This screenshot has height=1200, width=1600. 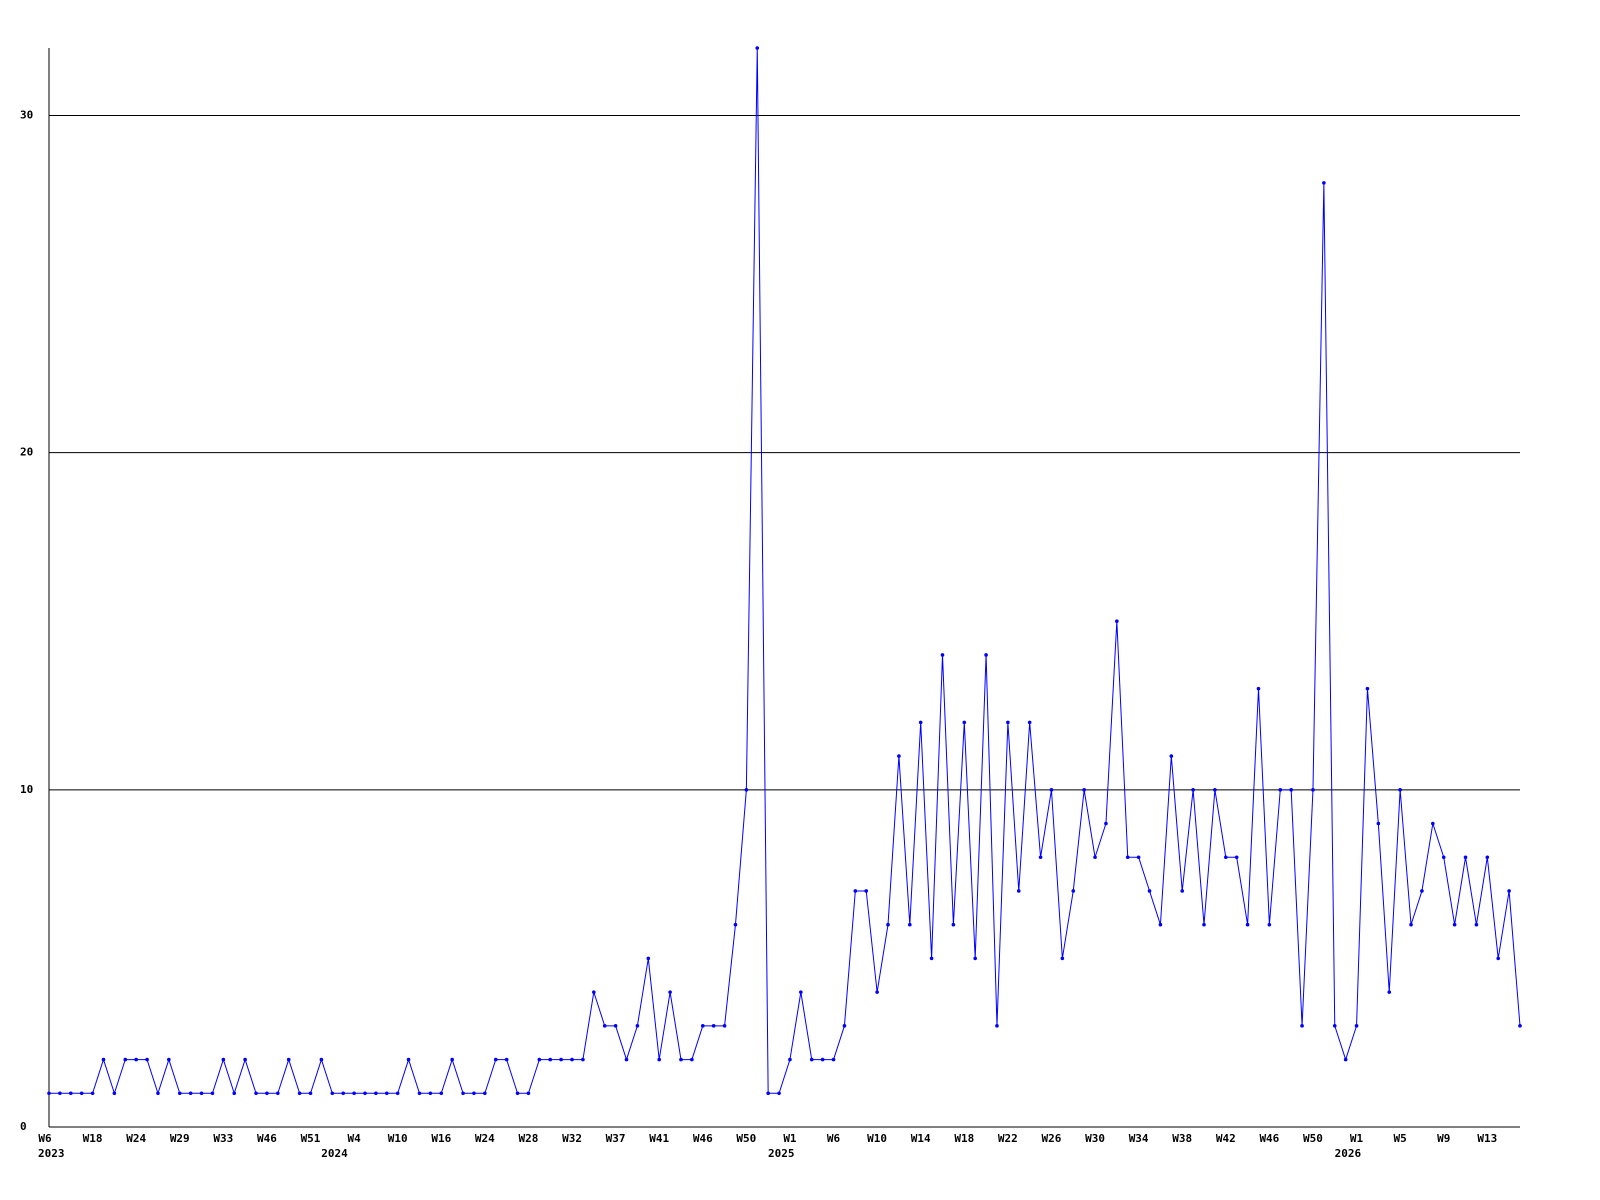 What do you see at coordinates (1443, 1138) in the screenshot?
I see `x-tick-label: W9` at bounding box center [1443, 1138].